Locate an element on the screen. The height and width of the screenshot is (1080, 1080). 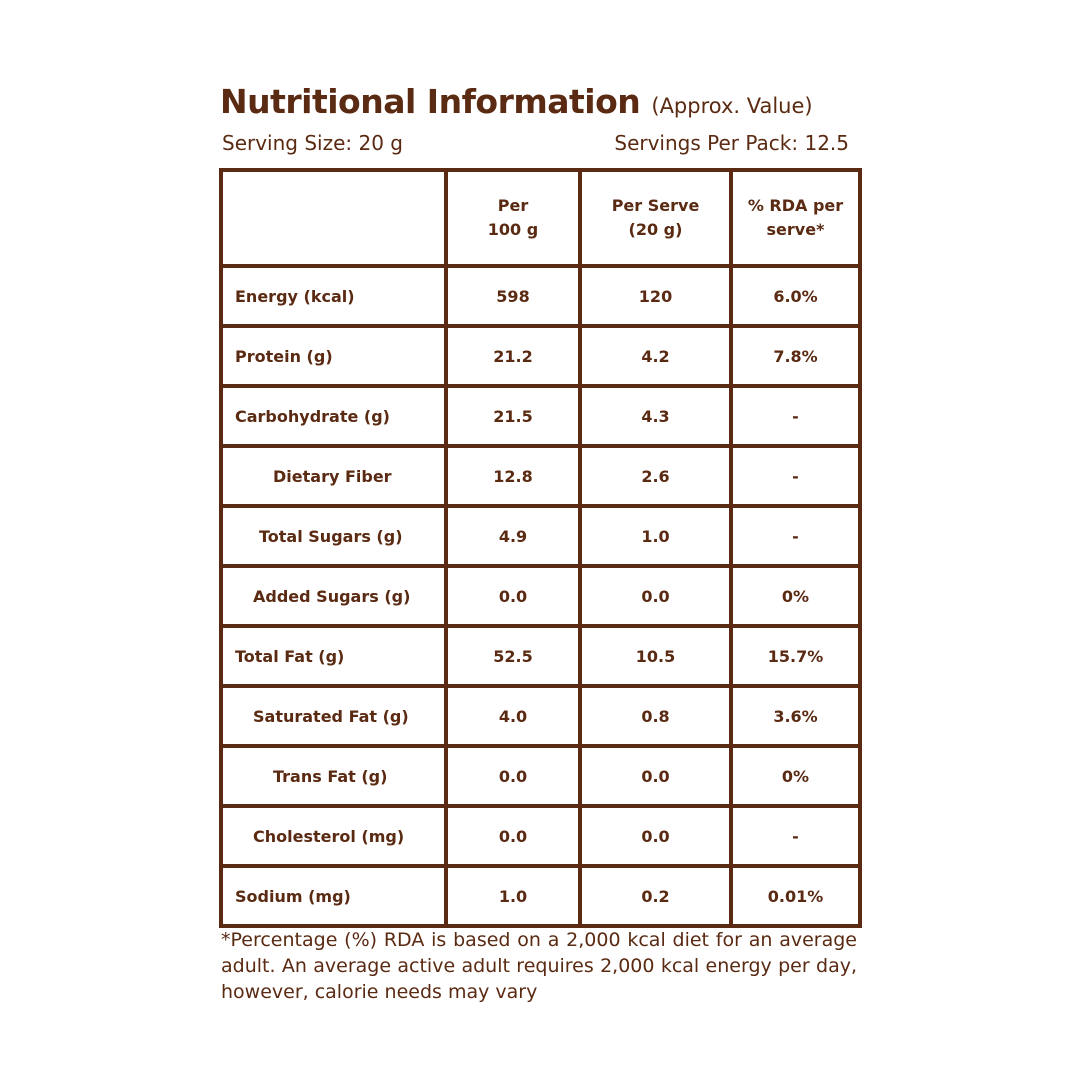
table-row: Saturated Fat (g) 4.0 0.8 3.6% is located at coordinates (540, 716).